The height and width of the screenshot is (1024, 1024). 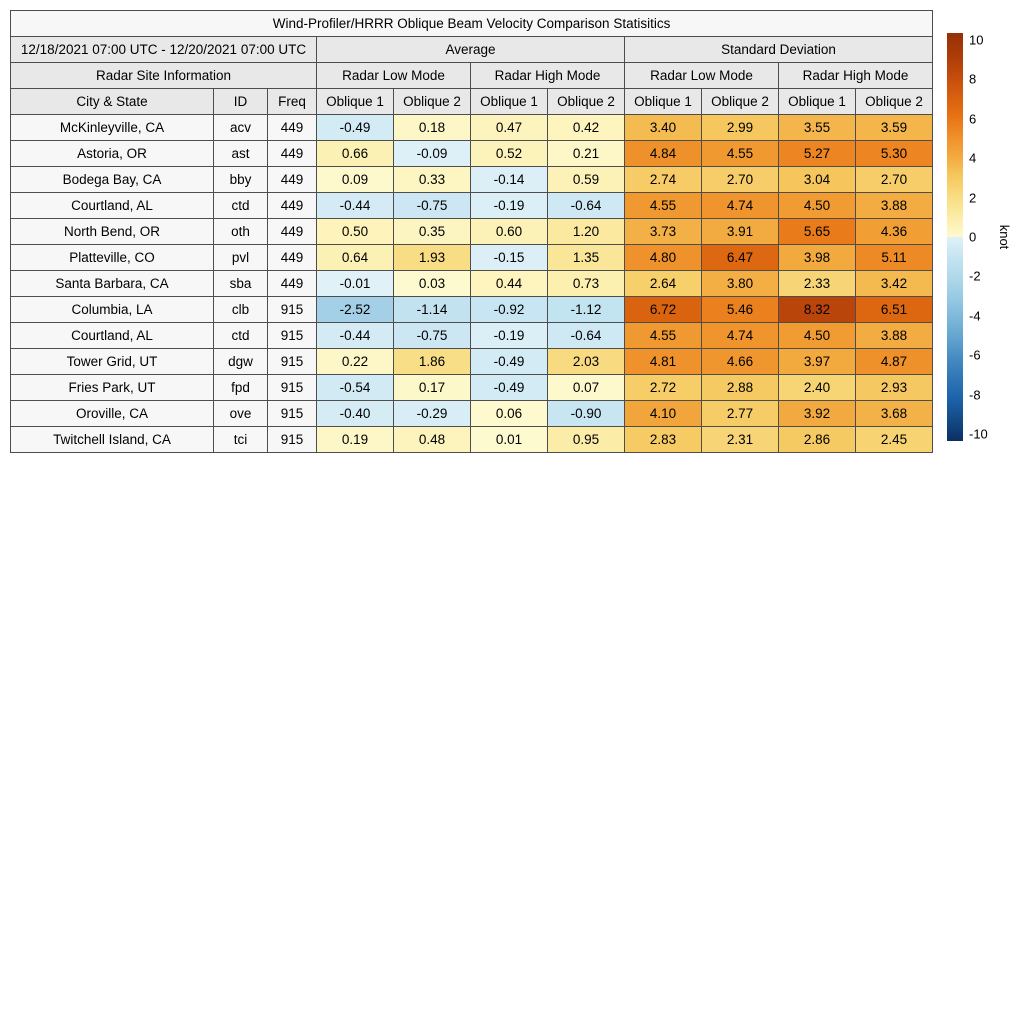 I want to click on std-high-oblique1-header: Oblique 1, so click(x=817, y=101).